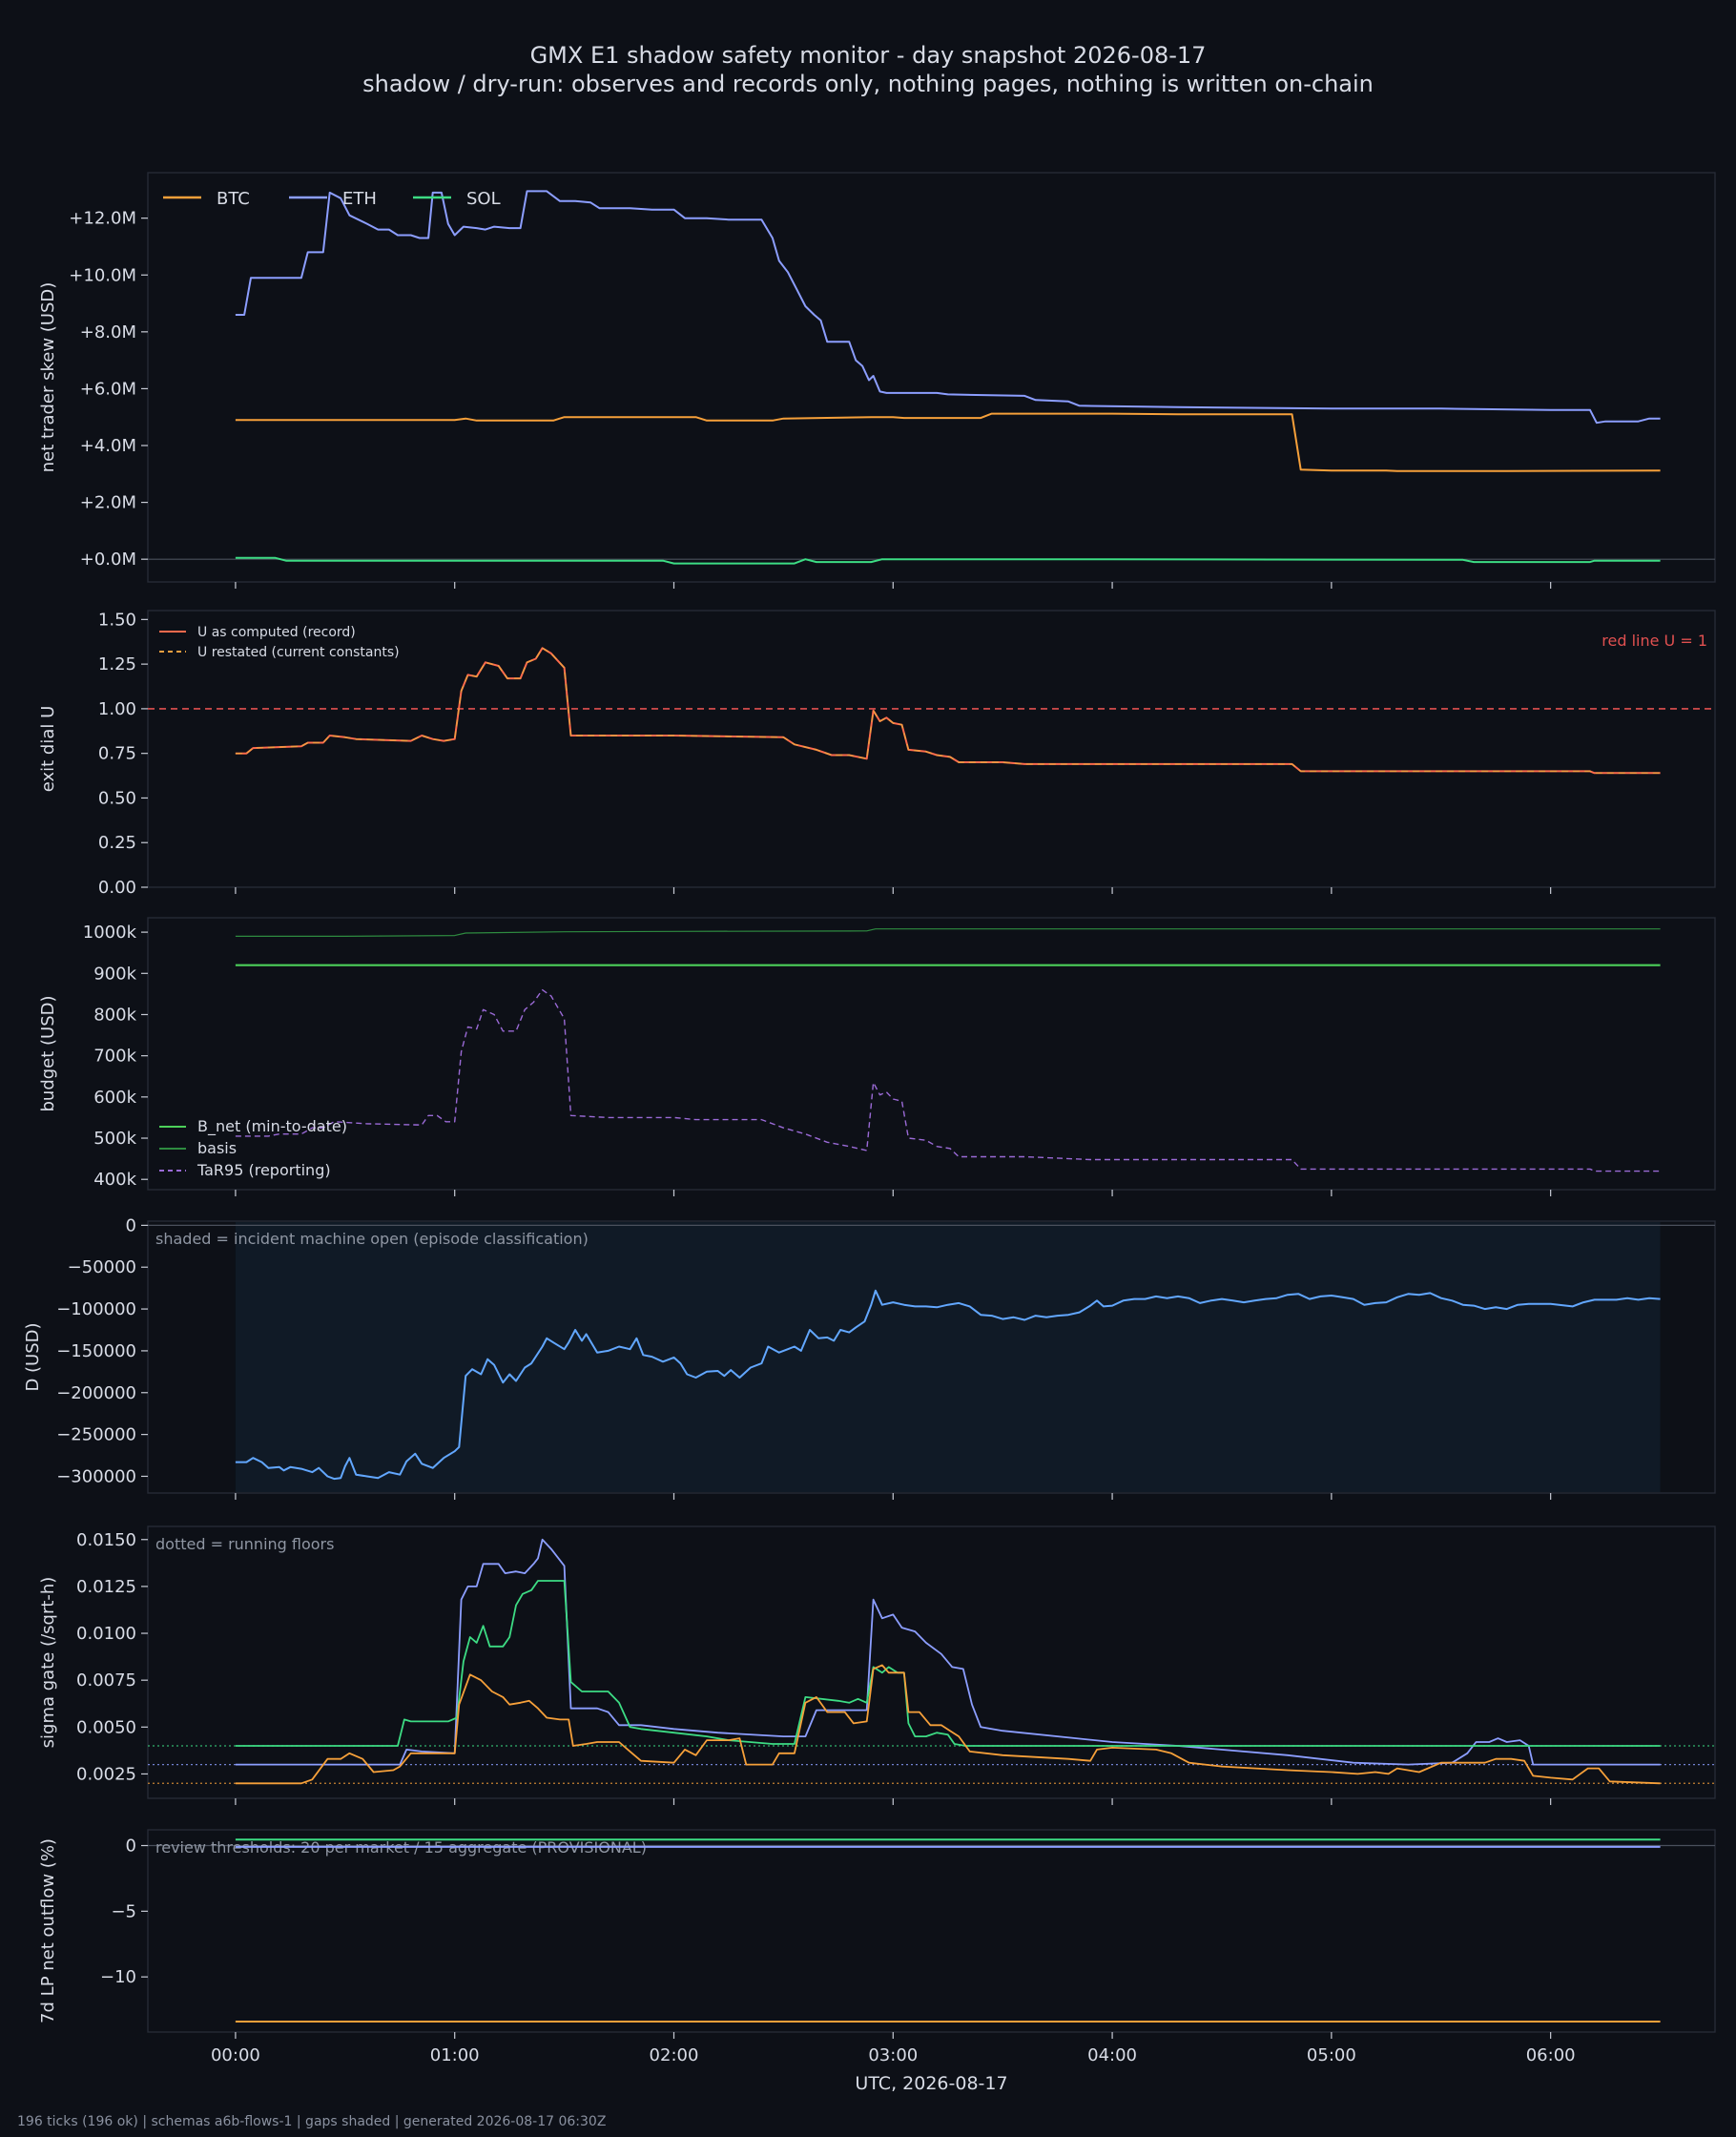 The width and height of the screenshot is (1736, 2137). Describe the element at coordinates (114, 1057) in the screenshot. I see `y-tick-label: 700k` at that location.